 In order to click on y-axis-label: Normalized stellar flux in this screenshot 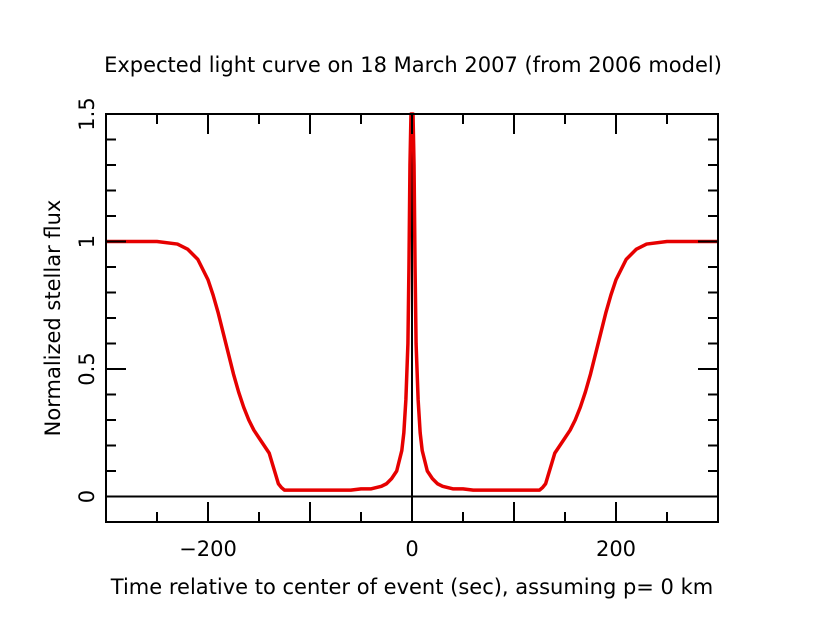, I will do `click(53, 318)`.